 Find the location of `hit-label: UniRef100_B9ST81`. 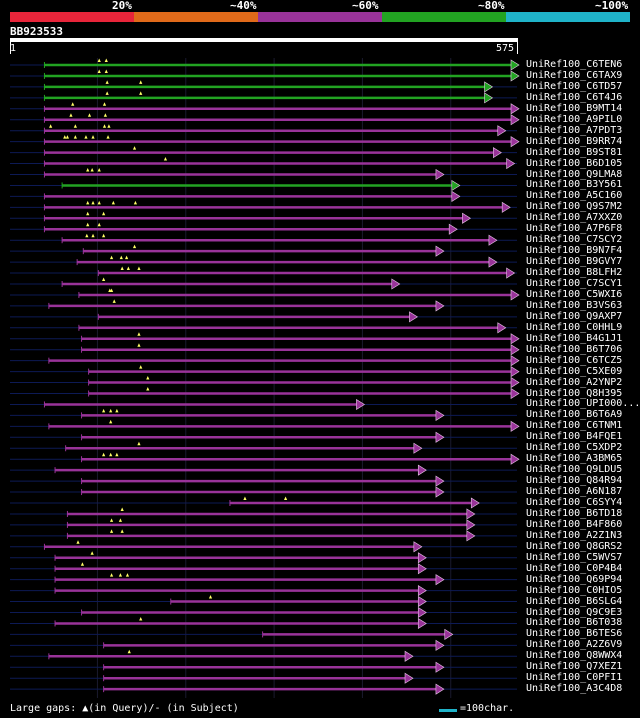

hit-label: UniRef100_B9ST81 is located at coordinates (574, 152).